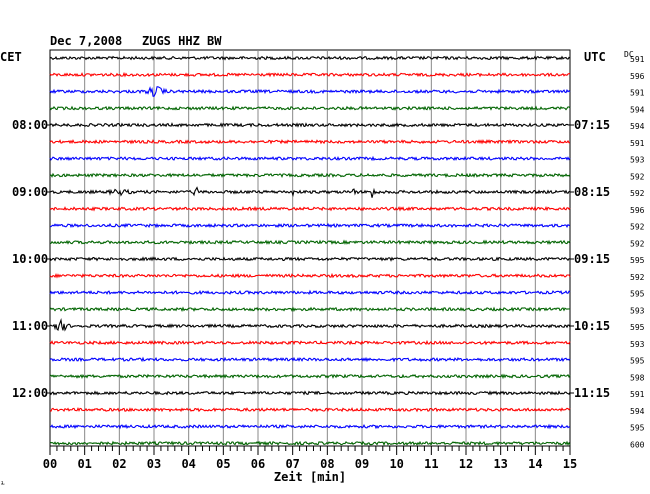  What do you see at coordinates (11, 57) in the screenshot?
I see `left-axis-label: CET` at bounding box center [11, 57].